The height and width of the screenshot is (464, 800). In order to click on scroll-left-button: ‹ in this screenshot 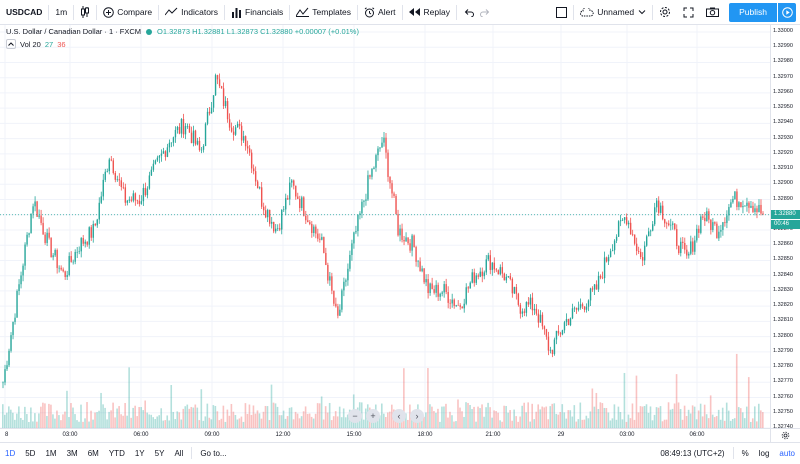, I will do `click(399, 416)`.